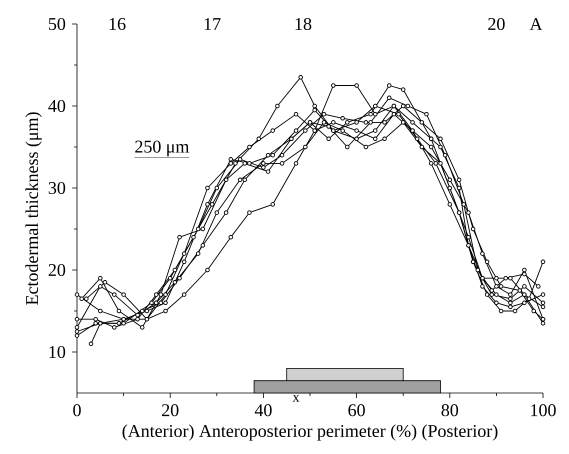 Image resolution: width=569 pixels, height=454 pixels. Describe the element at coordinates (356, 410) in the screenshot. I see `x-tick-label: 60` at that location.